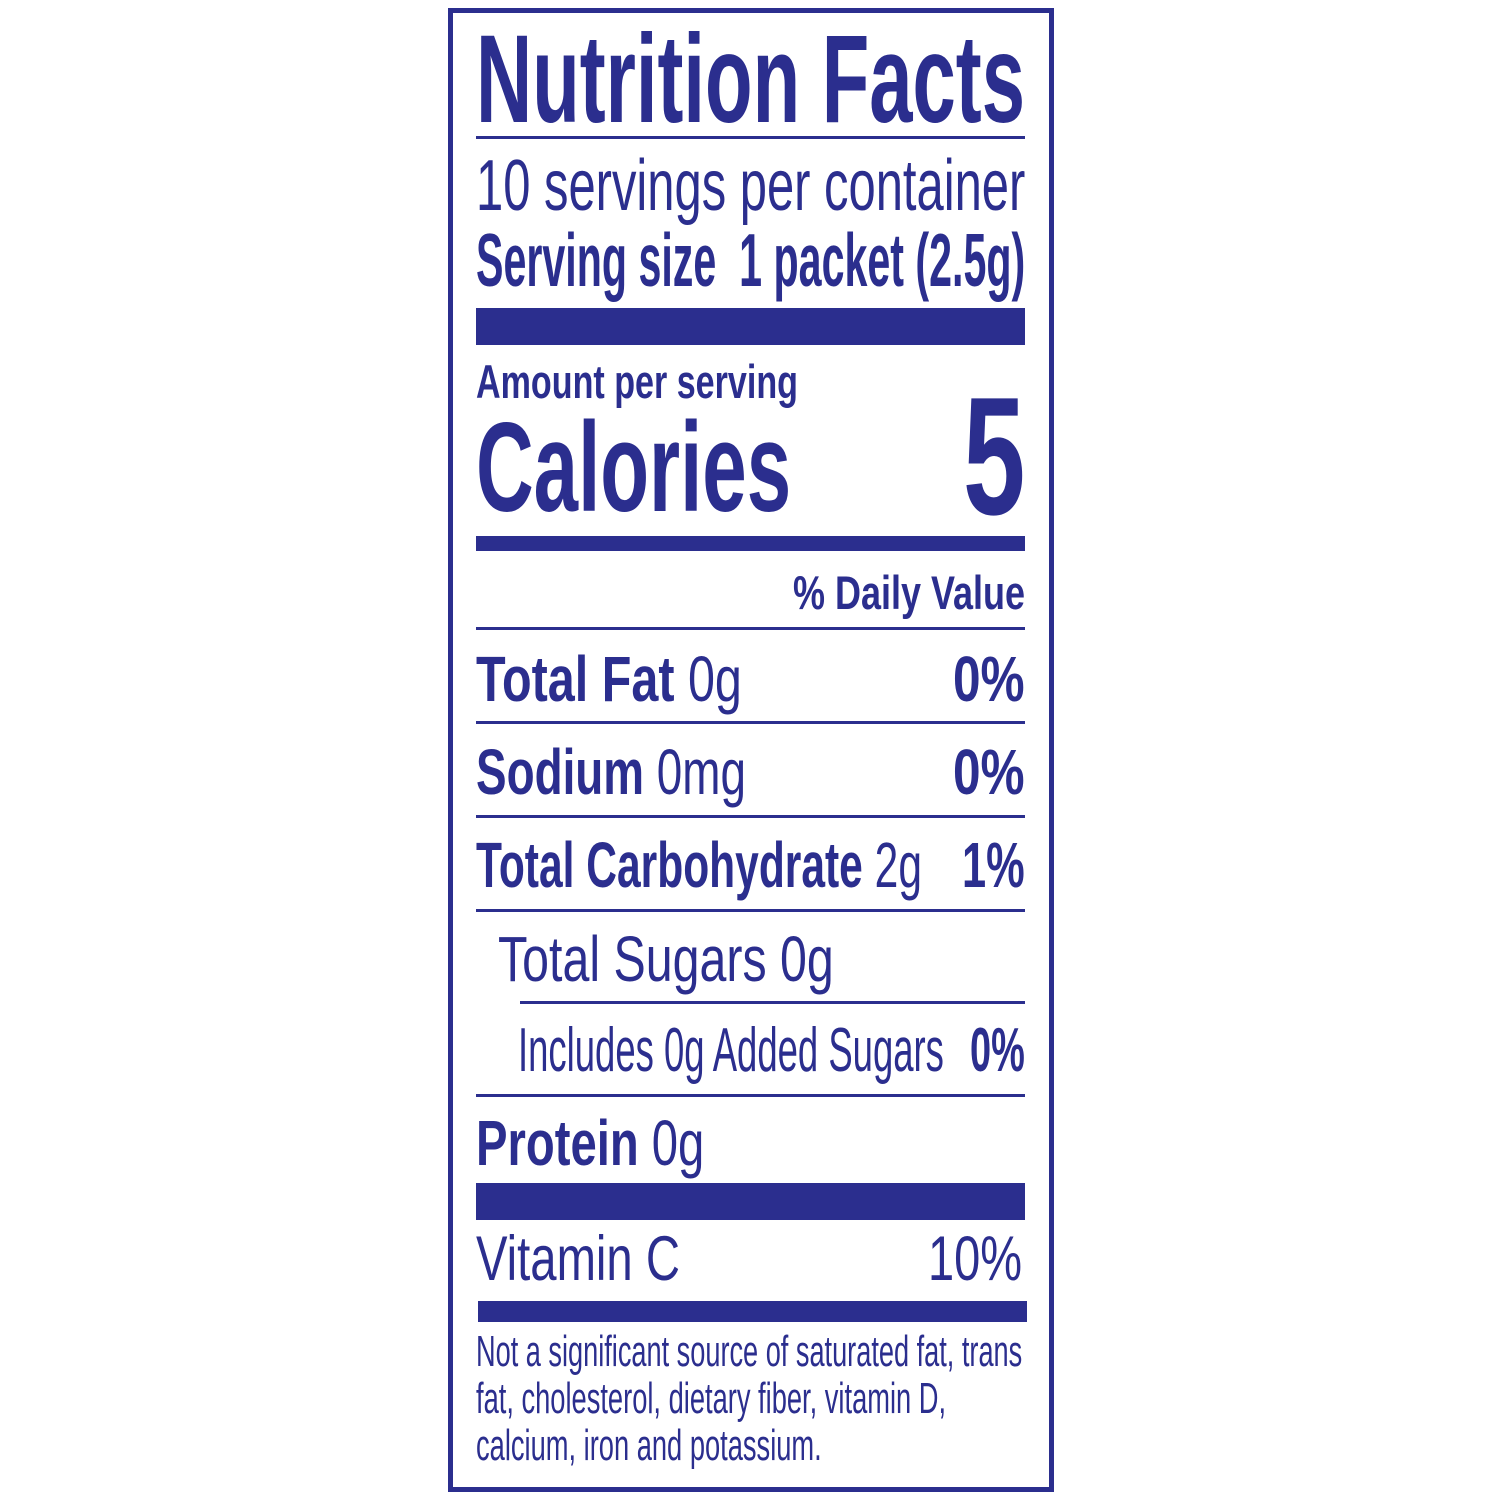 This screenshot has height=1500, width=1500. Describe the element at coordinates (699, 865) in the screenshot. I see `nutrient-total-carbohydrate: Total Carbohydrate 2g` at that location.